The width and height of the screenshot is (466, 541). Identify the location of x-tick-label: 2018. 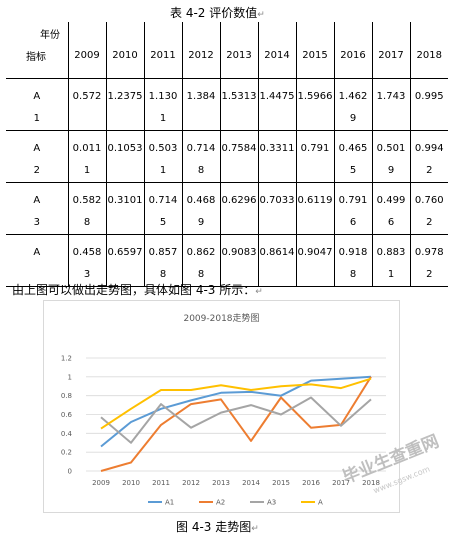
(371, 483).